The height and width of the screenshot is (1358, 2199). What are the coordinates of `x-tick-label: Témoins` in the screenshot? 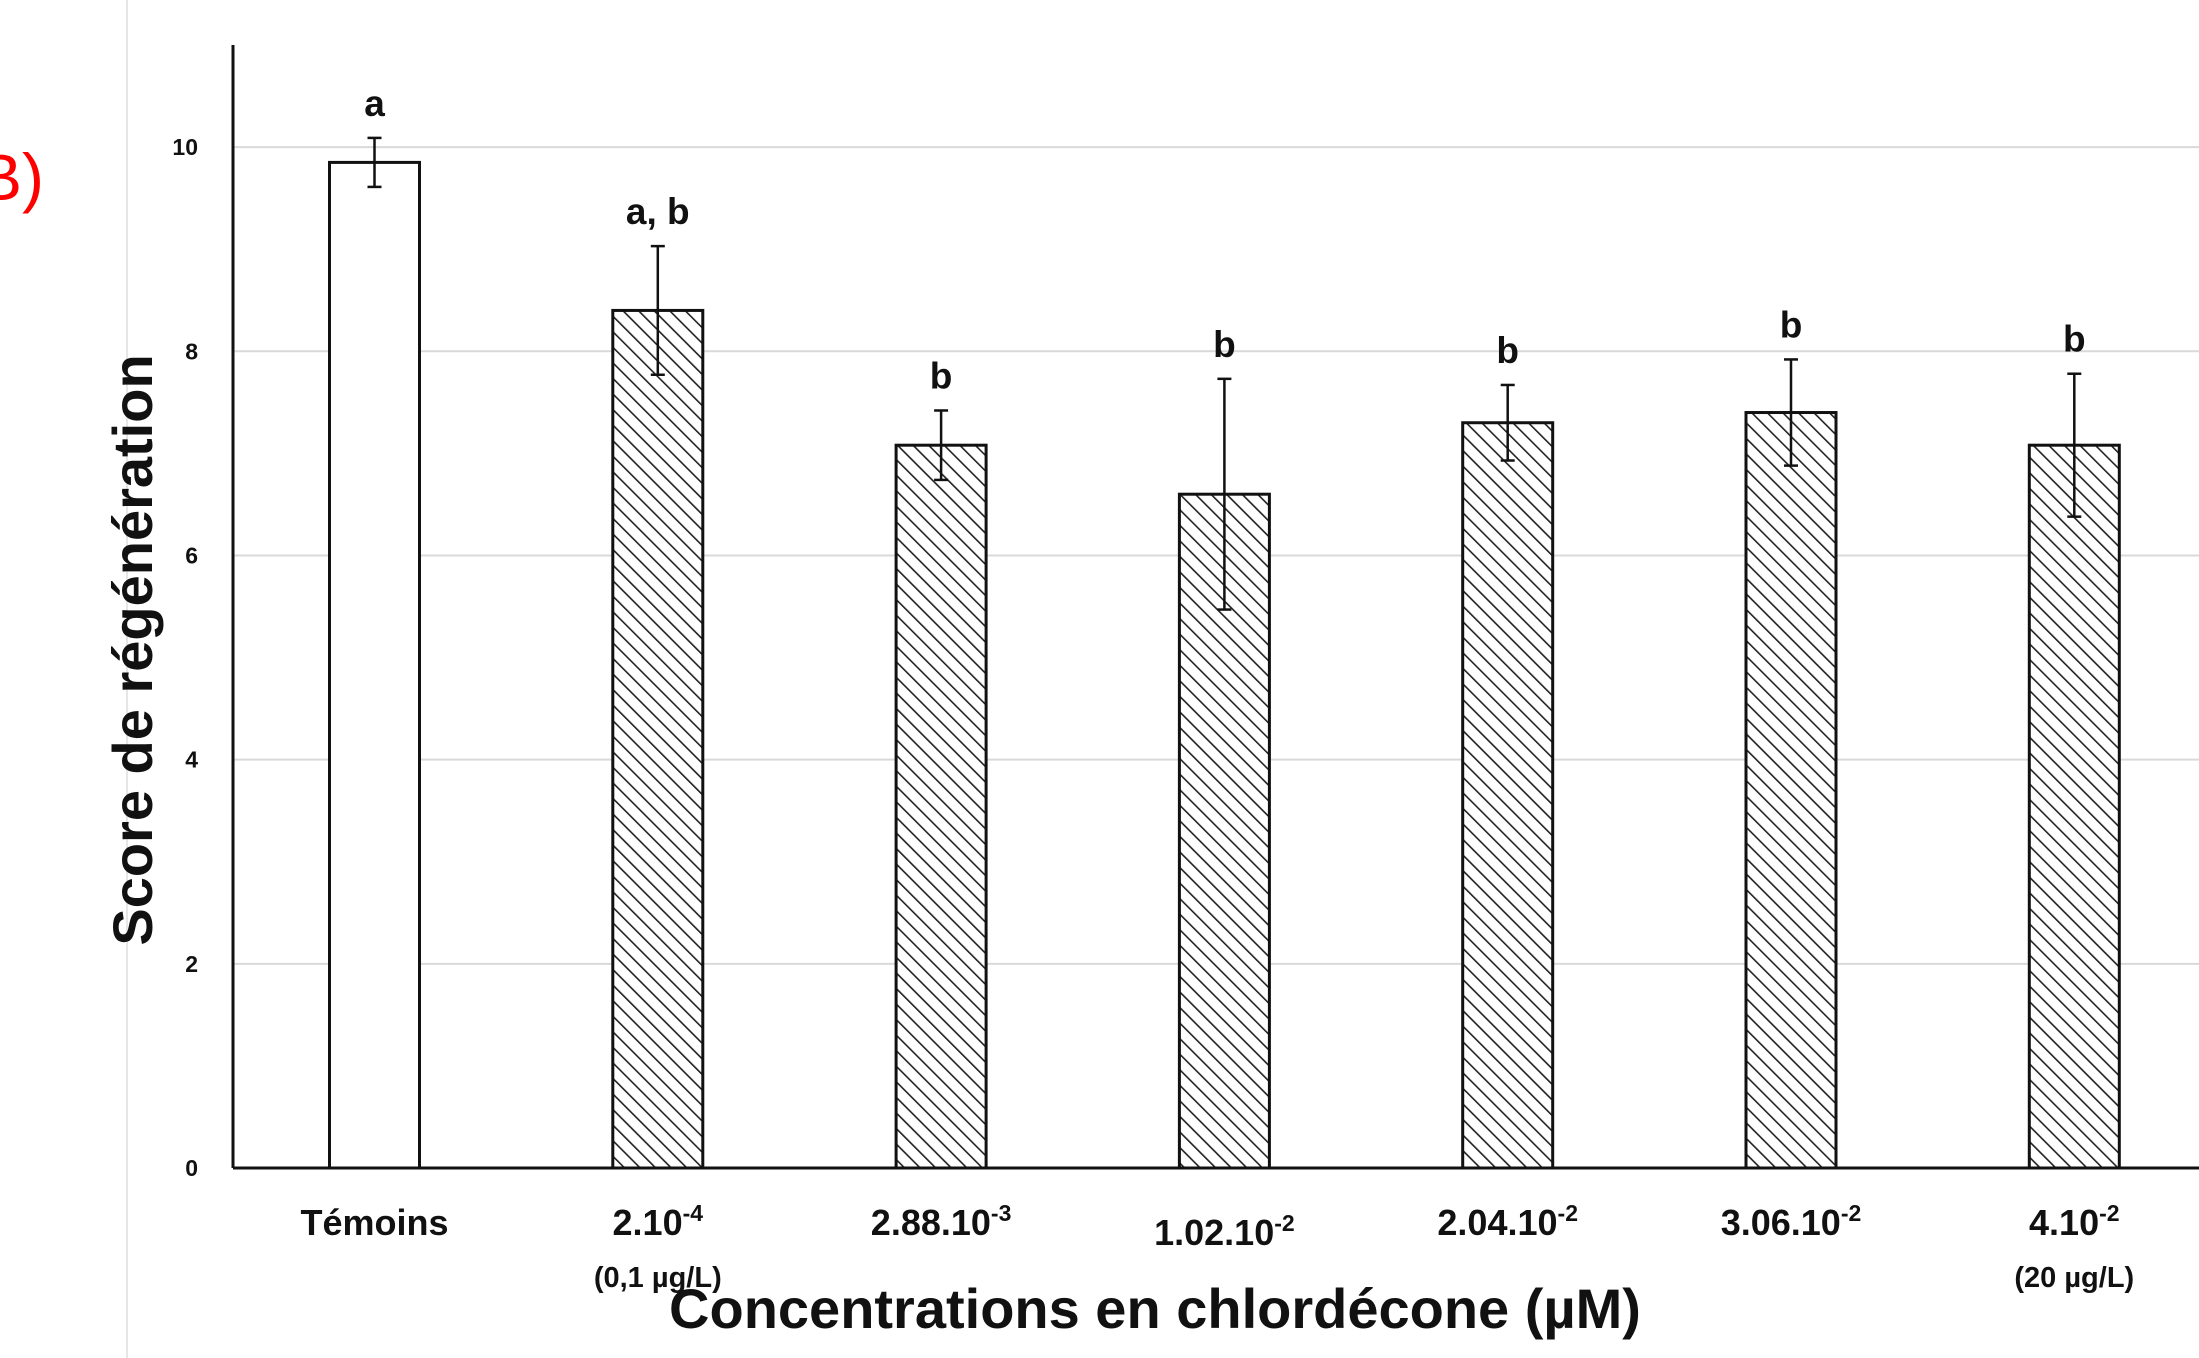 It's located at (374, 1222).